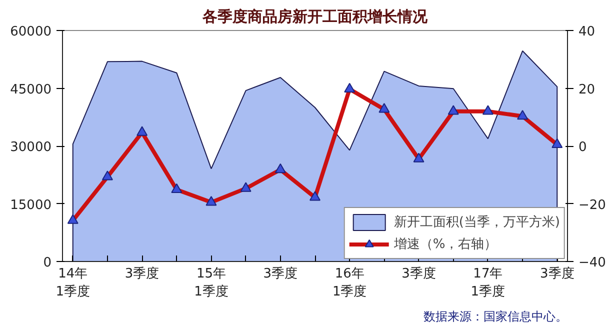 This screenshot has width=612, height=328. What do you see at coordinates (211, 283) in the screenshot?
I see `x-tick-label: 15年 1季度` at bounding box center [211, 283].